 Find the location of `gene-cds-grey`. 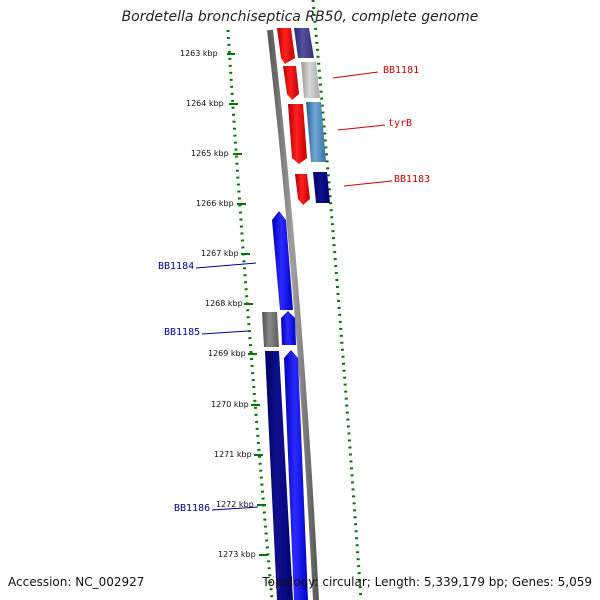

gene-cds-grey is located at coordinates (310, 80).